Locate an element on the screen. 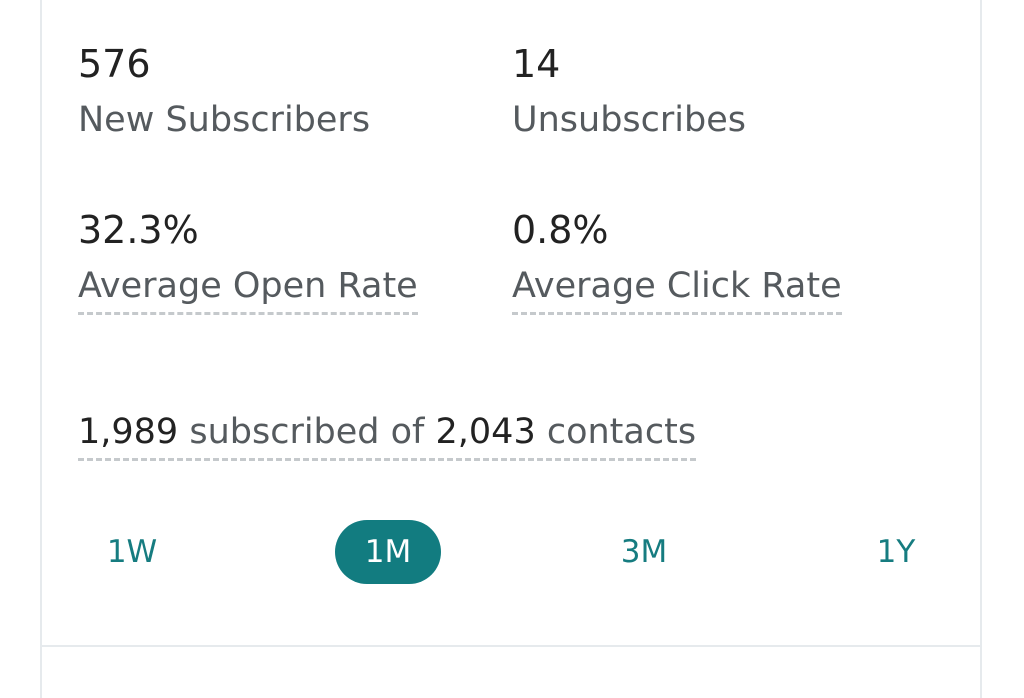 The image size is (1024, 698). subscribed-count: 1,989 is located at coordinates (128, 432).